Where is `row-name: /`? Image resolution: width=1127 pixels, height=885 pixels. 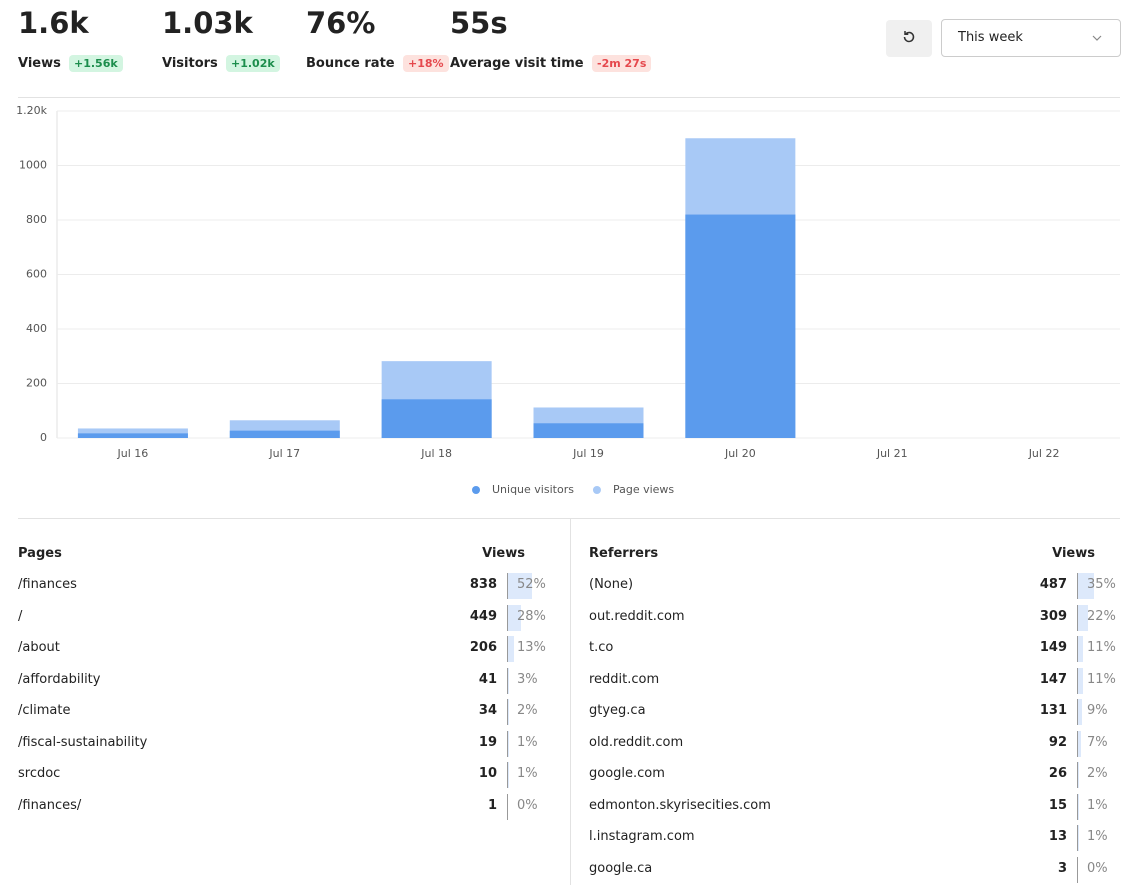
row-name: / is located at coordinates (20, 616).